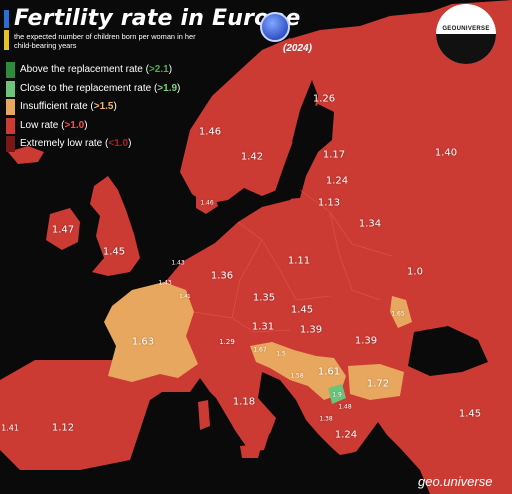 This screenshot has width=512, height=494. What do you see at coordinates (227, 342) in the screenshot?
I see `region-value: 1.29` at bounding box center [227, 342].